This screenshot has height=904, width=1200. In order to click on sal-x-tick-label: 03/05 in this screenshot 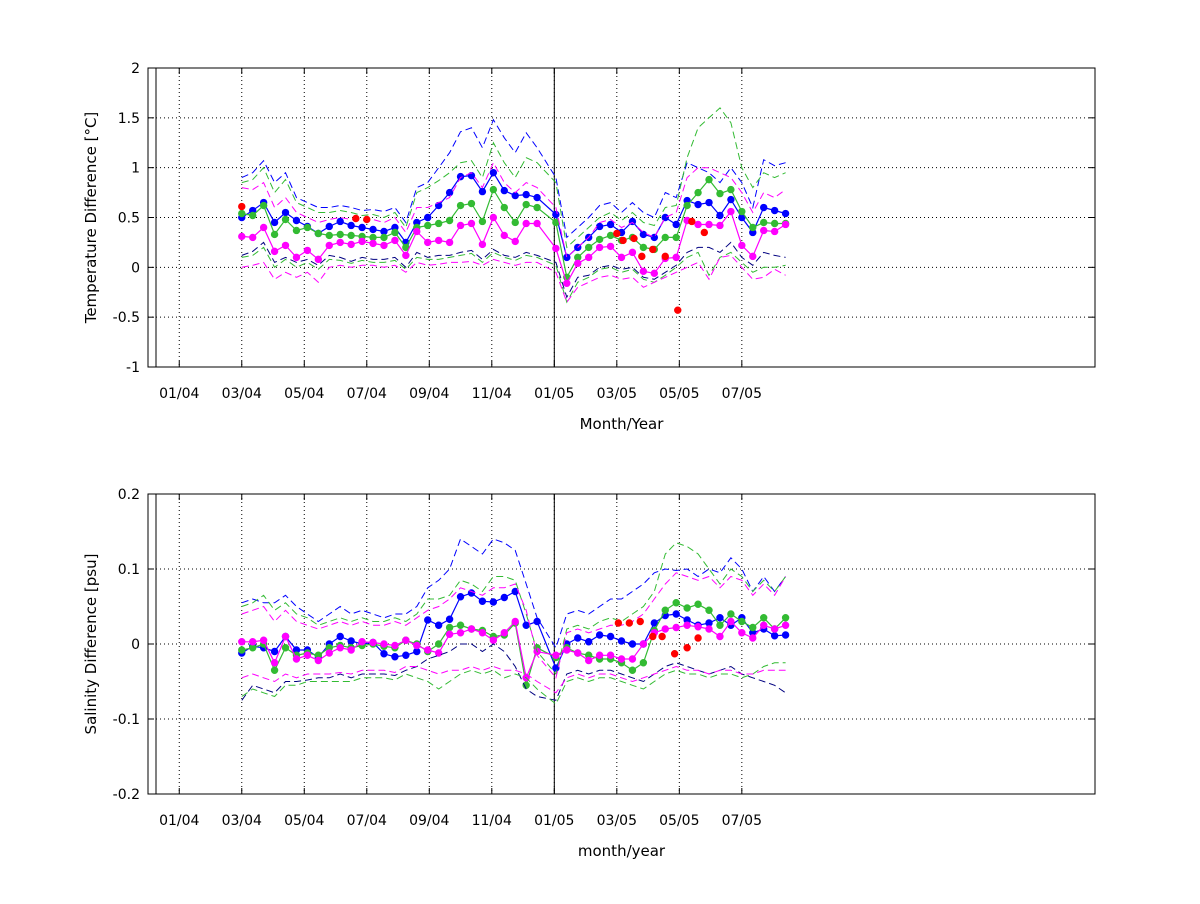, I will do `click(617, 821)`.